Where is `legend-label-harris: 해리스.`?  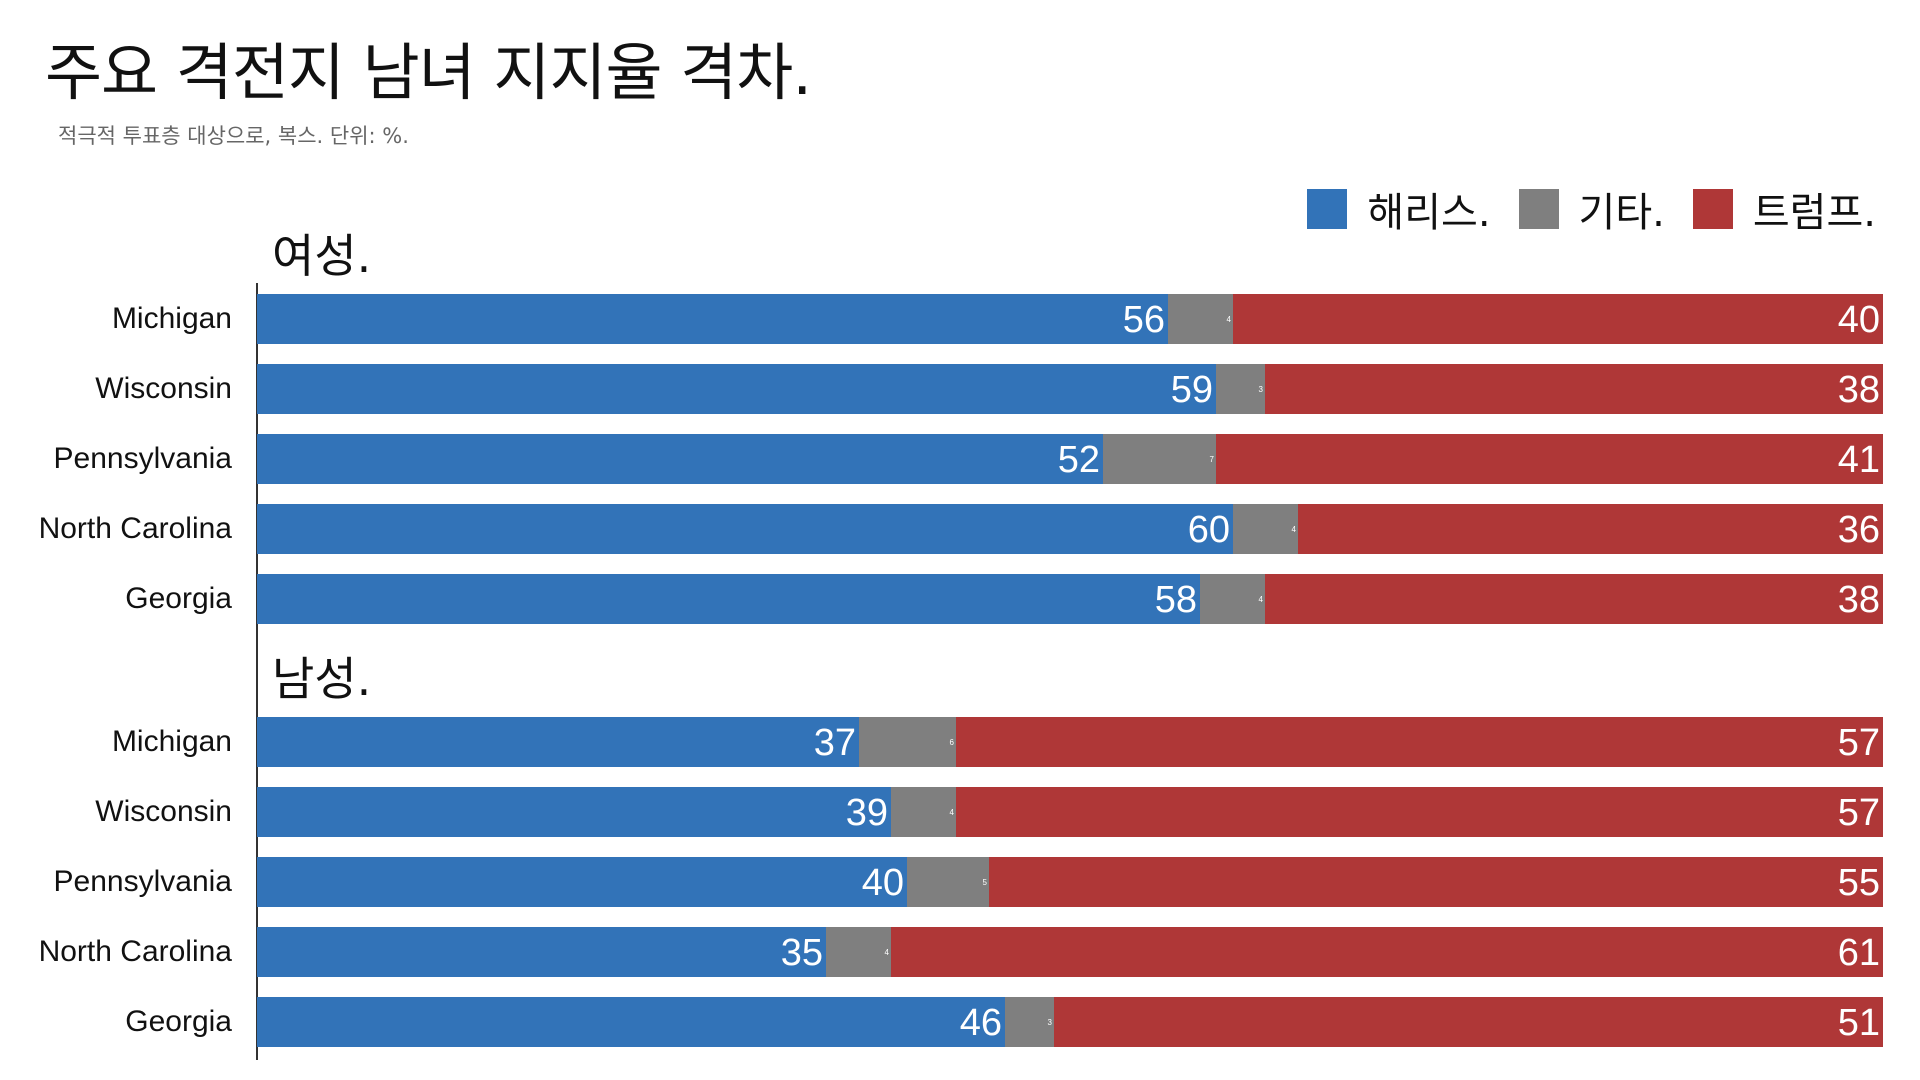
legend-label-harris: 해리스. is located at coordinates (1429, 213).